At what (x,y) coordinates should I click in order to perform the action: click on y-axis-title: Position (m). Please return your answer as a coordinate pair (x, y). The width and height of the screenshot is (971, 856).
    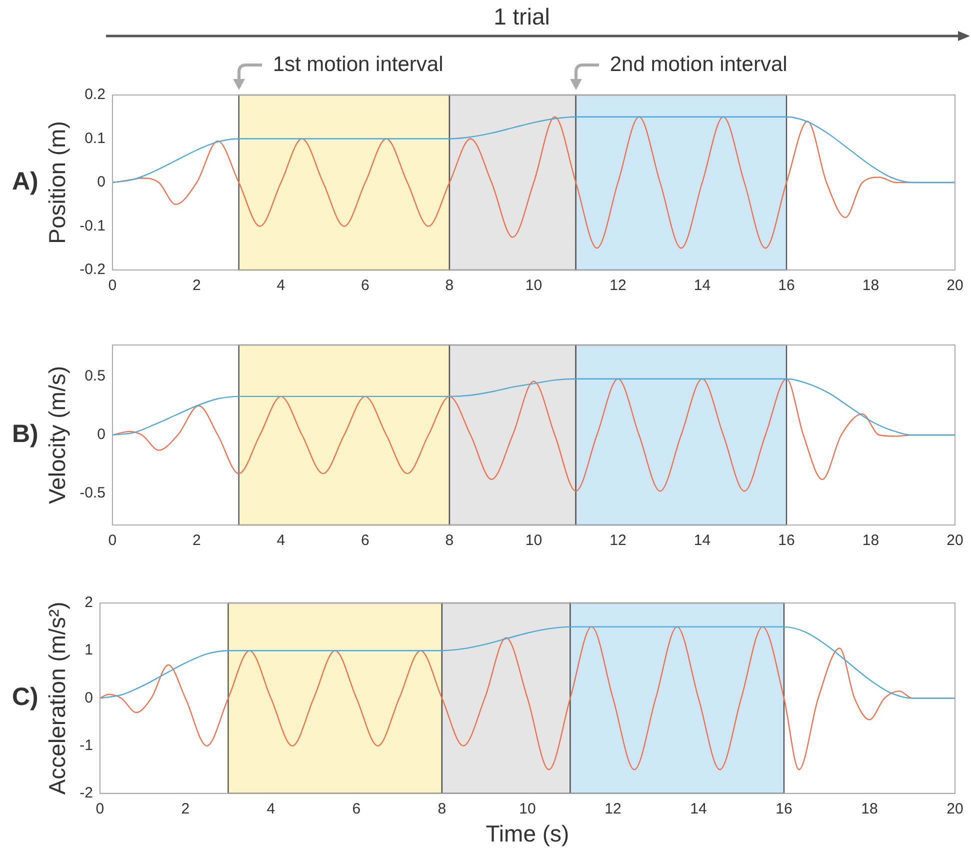
    Looking at the image, I should click on (57, 182).